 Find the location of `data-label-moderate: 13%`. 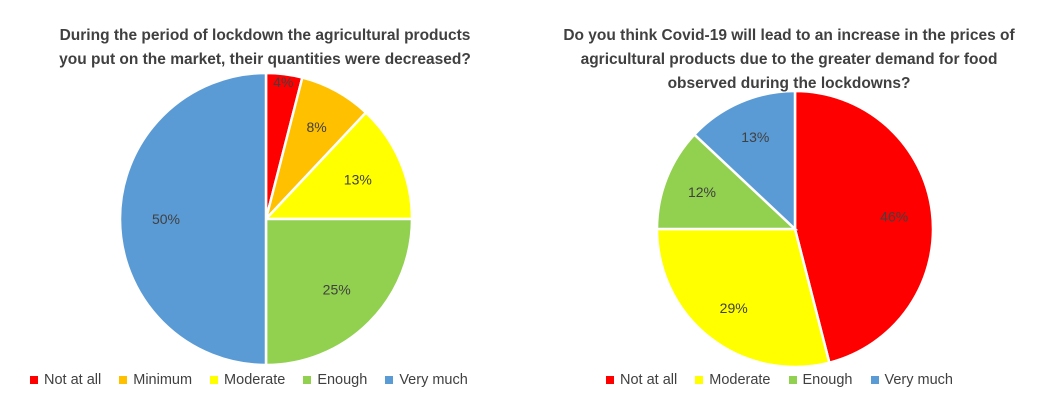

data-label-moderate: 13% is located at coordinates (358, 179).